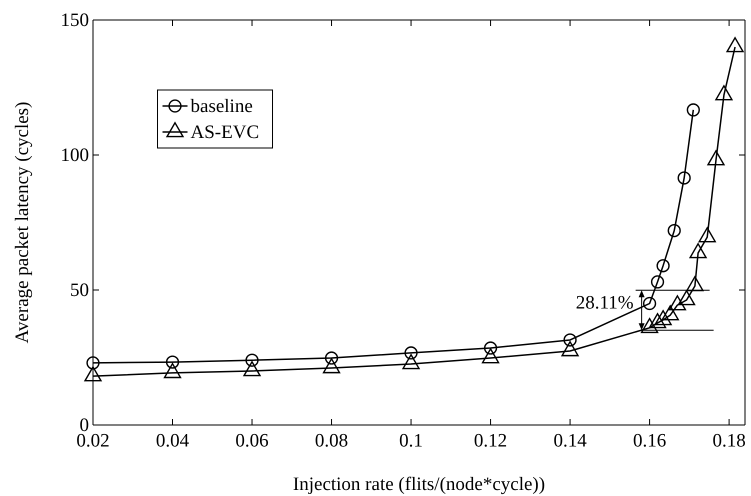 This screenshot has height=496, width=751. I want to click on legend-label: baseline, so click(221, 106).